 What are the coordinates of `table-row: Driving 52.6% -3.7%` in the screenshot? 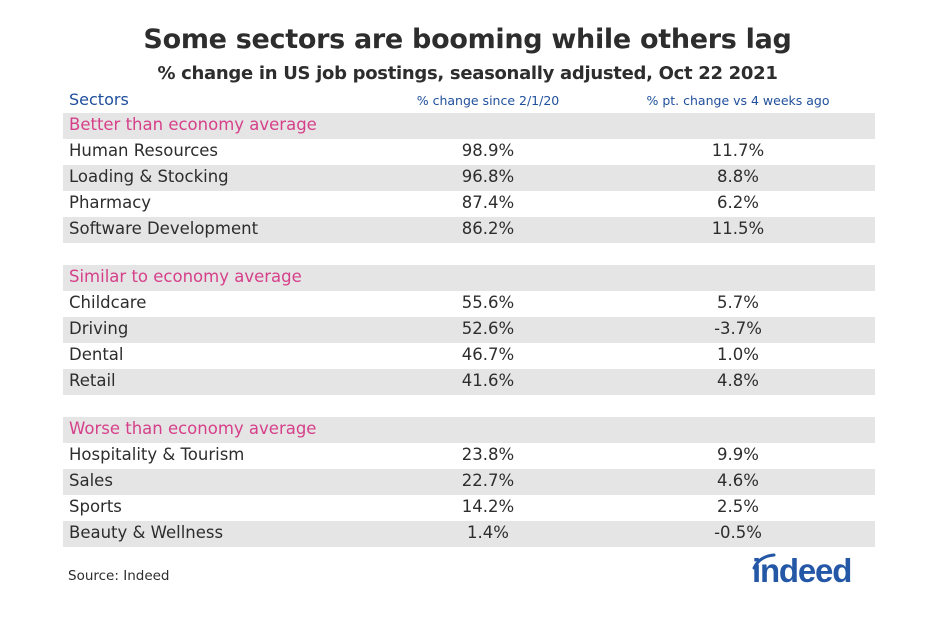 It's located at (469, 330).